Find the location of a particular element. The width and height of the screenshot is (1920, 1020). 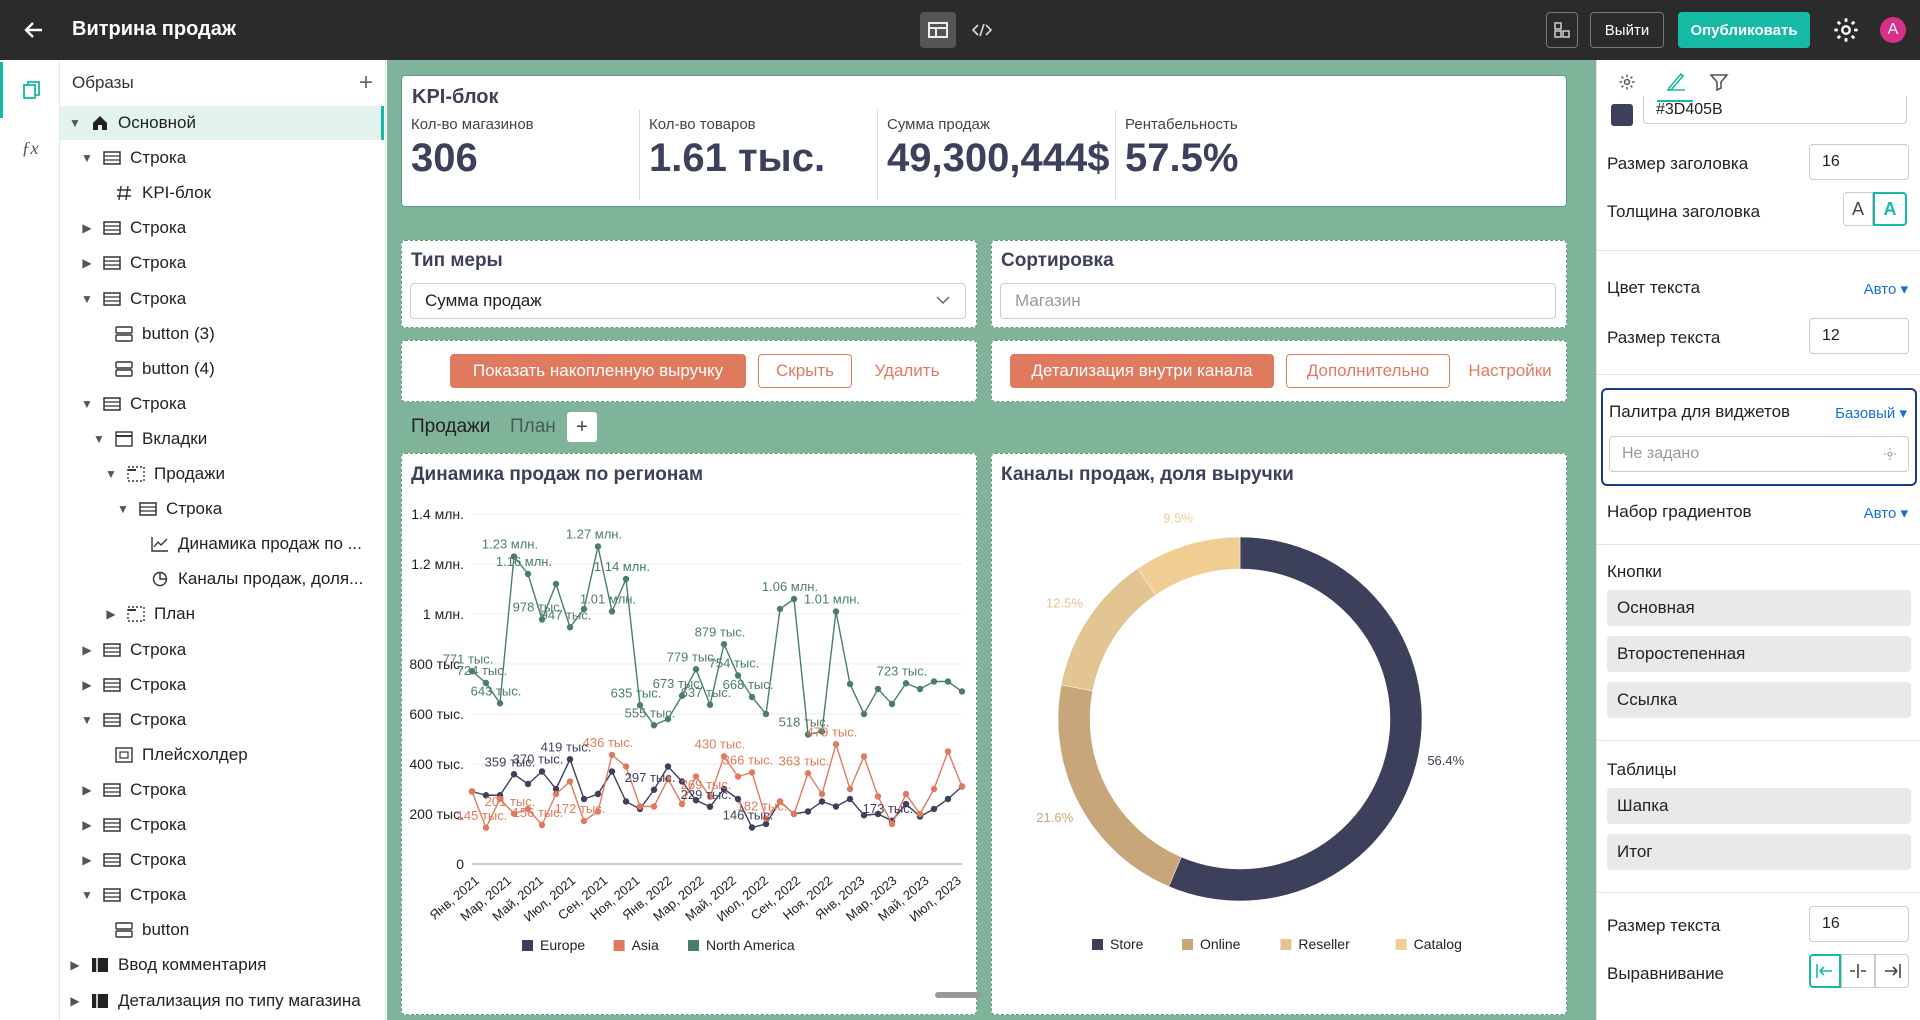

delete-link: Удалить is located at coordinates (907, 370).